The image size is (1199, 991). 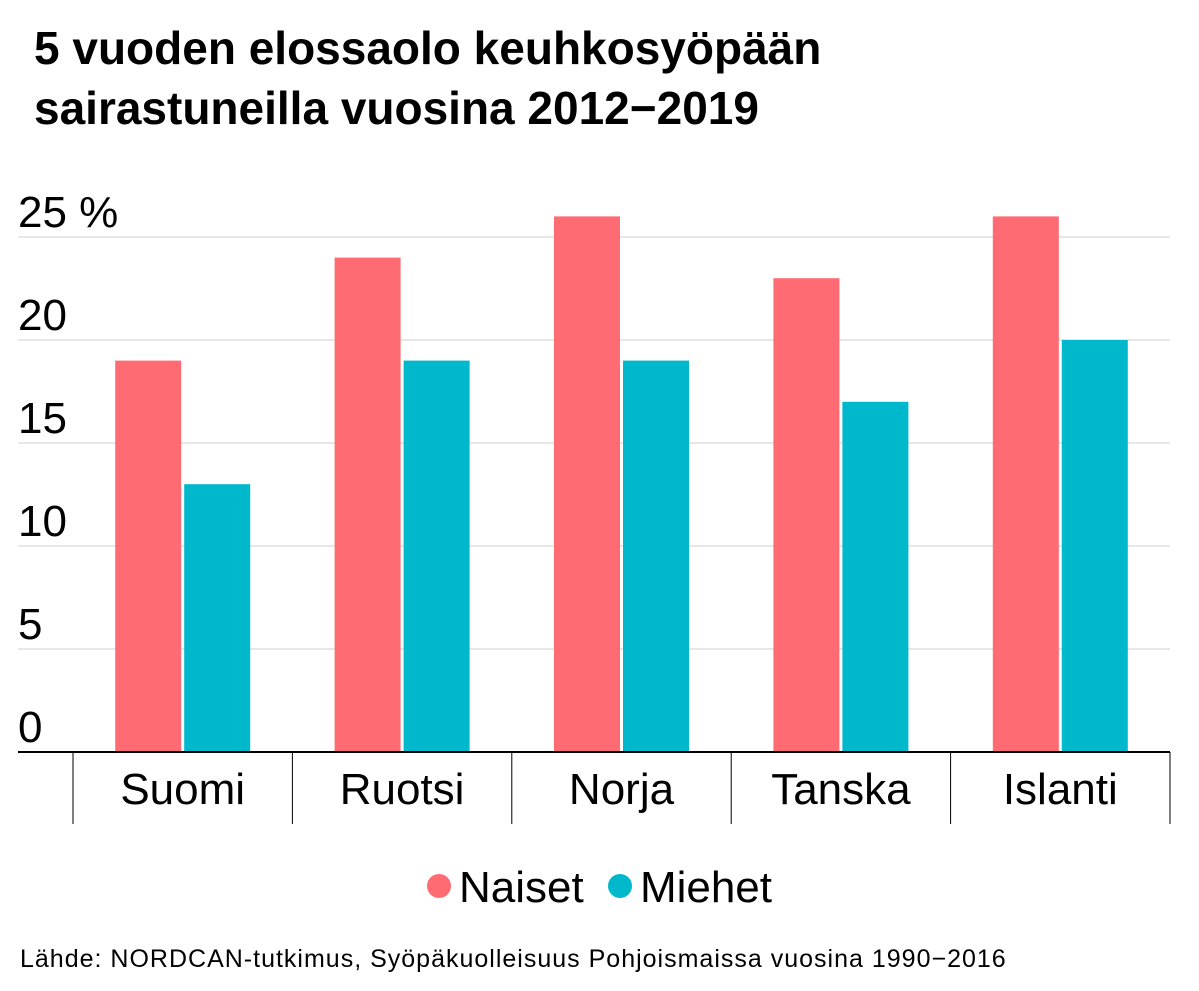 I want to click on x-tick-label: Tanska, so click(x=841, y=789).